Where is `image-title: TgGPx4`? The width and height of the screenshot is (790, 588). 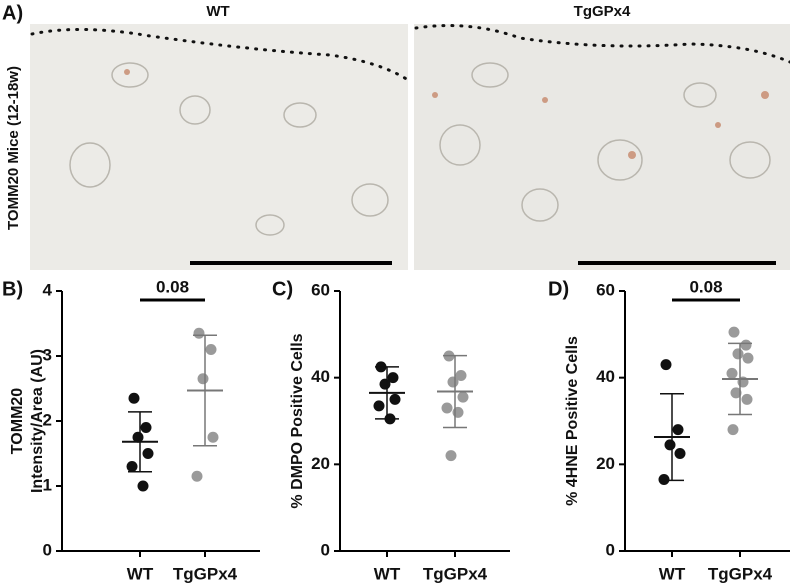 image-title: TgGPx4 is located at coordinates (602, 11).